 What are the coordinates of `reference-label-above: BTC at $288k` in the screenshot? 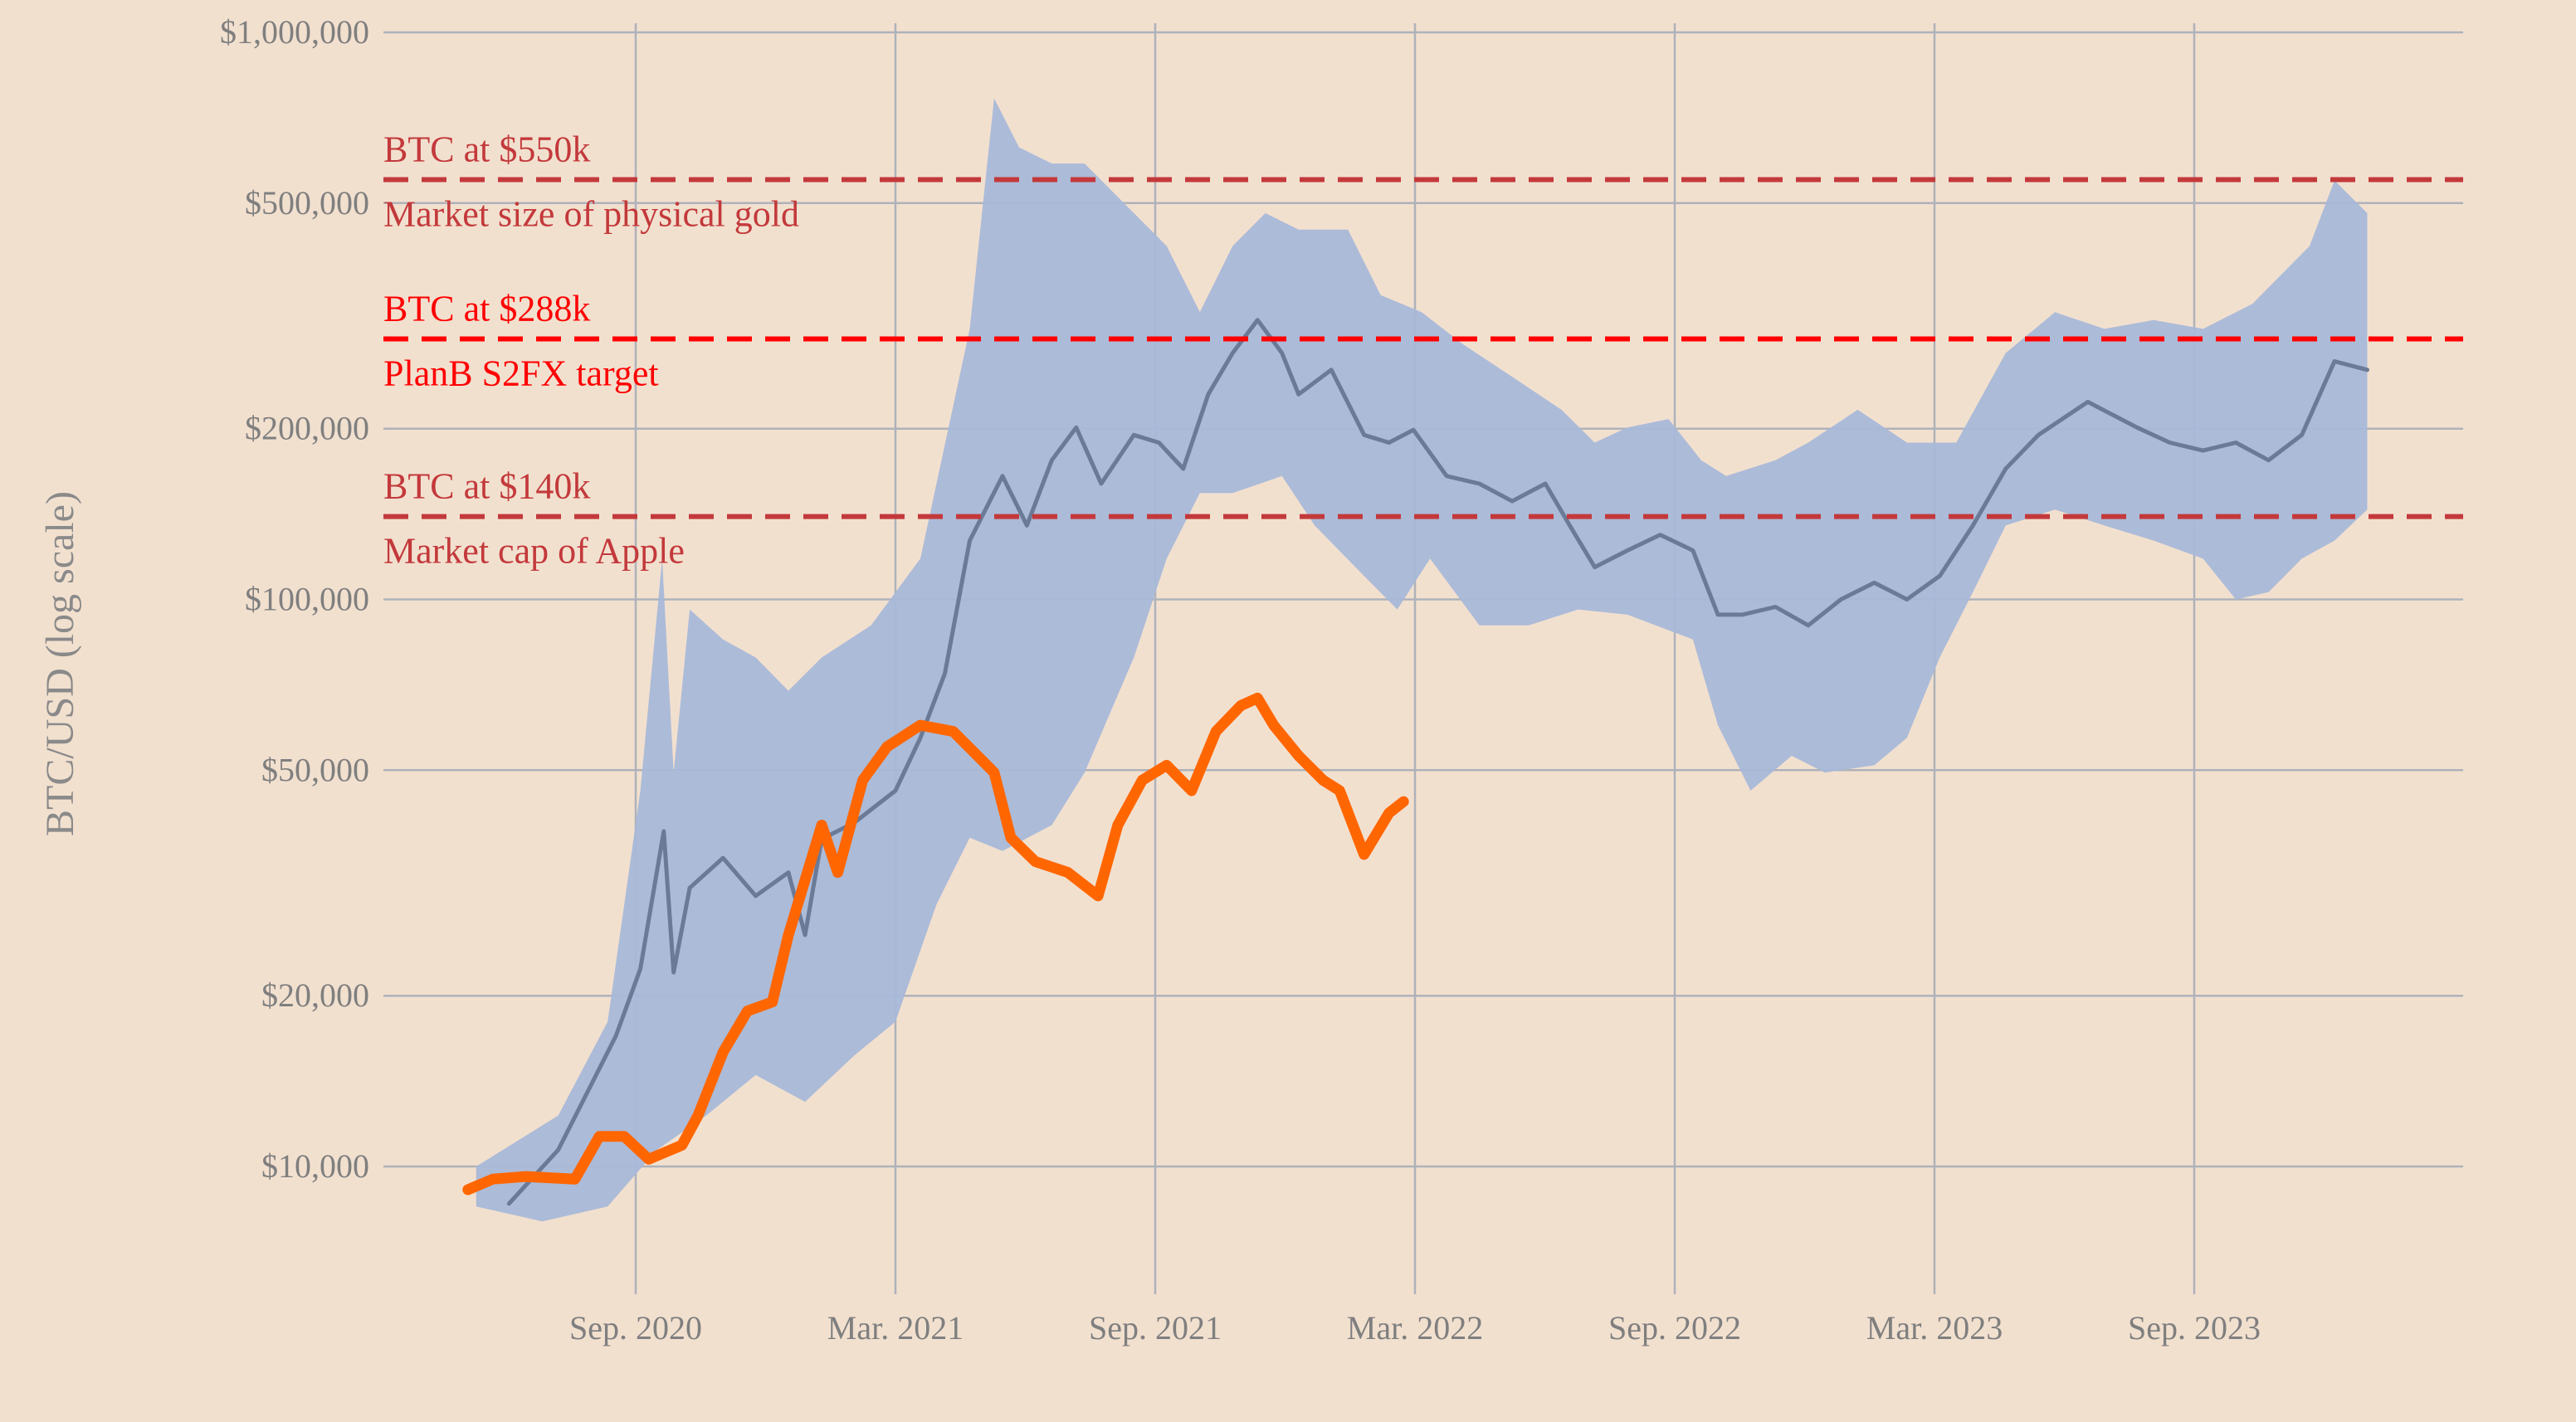 It's located at (487, 309).